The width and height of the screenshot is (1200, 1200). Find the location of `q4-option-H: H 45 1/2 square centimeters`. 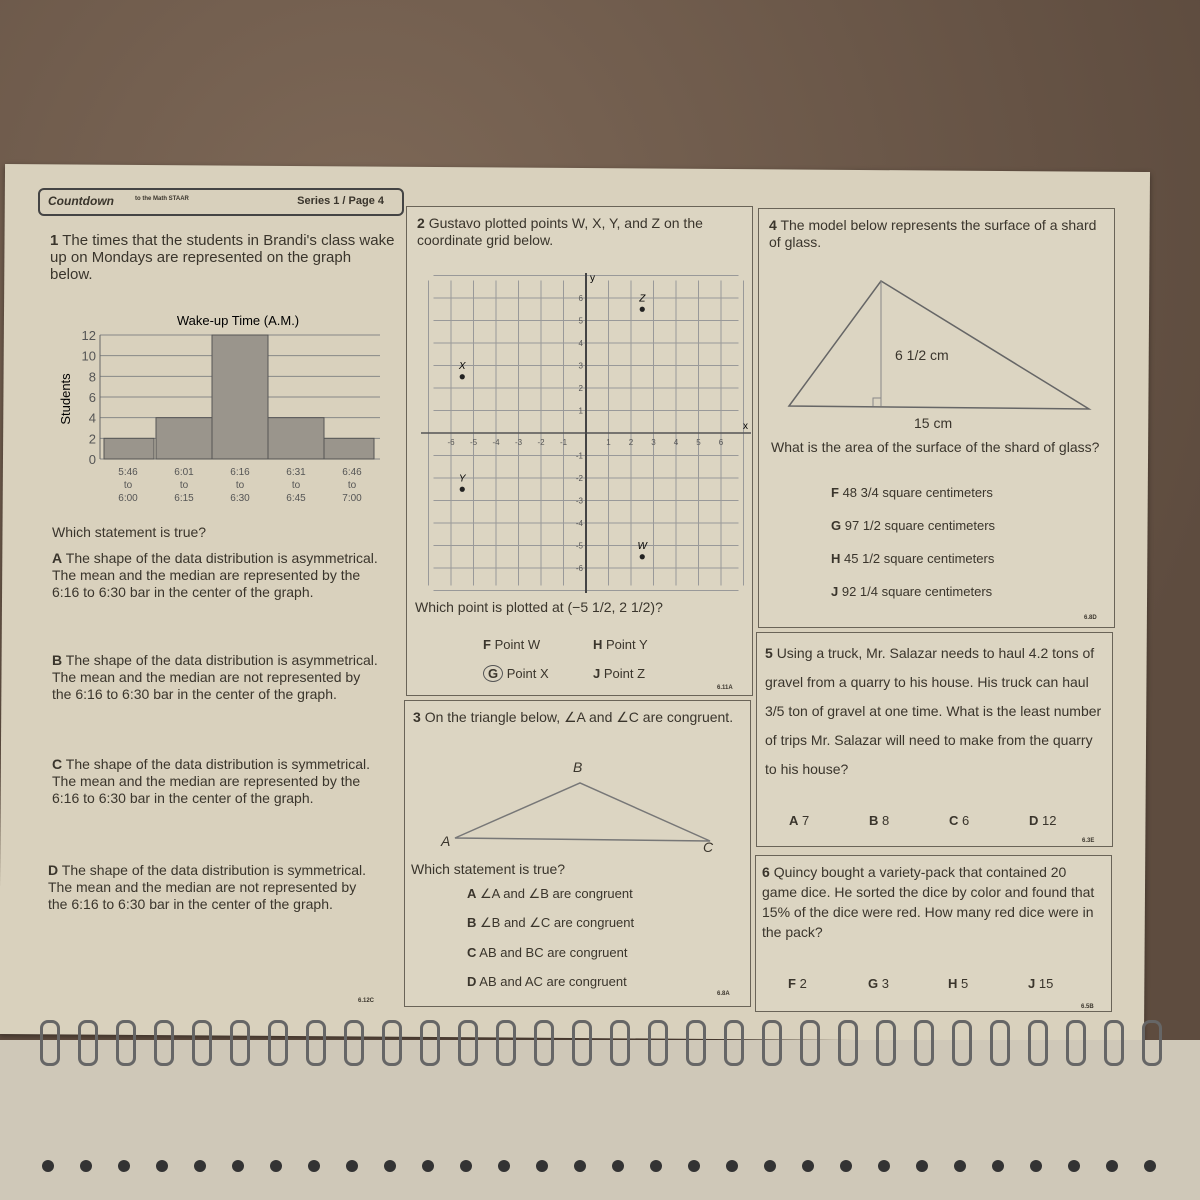

q4-option-H: H 45 1/2 square centimeters is located at coordinates (912, 558).